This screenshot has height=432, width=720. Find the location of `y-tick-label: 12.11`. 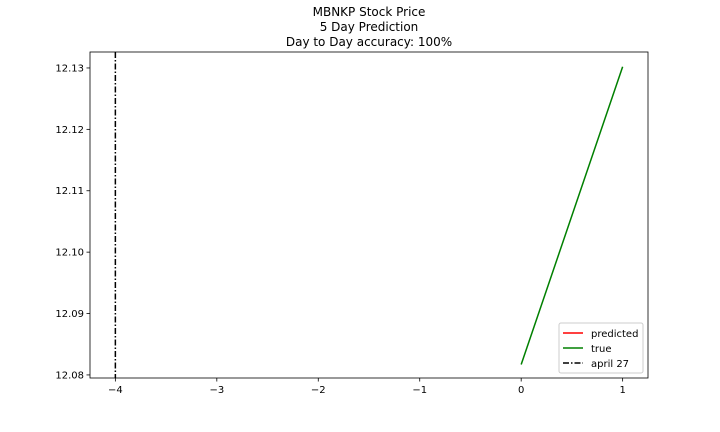

y-tick-label: 12.11 is located at coordinates (69, 191).